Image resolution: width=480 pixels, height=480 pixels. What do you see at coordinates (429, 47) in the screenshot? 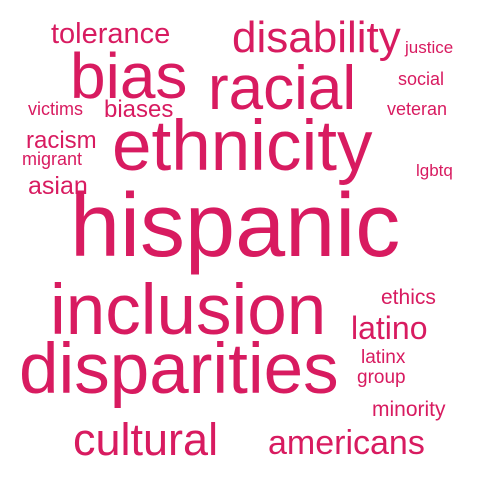
I see `word-justice: justice` at bounding box center [429, 47].